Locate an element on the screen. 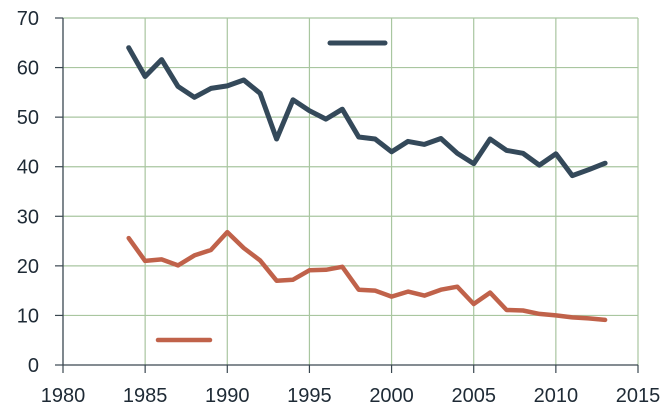 The height and width of the screenshot is (414, 664). y-tick-label: 30 is located at coordinates (28, 217).